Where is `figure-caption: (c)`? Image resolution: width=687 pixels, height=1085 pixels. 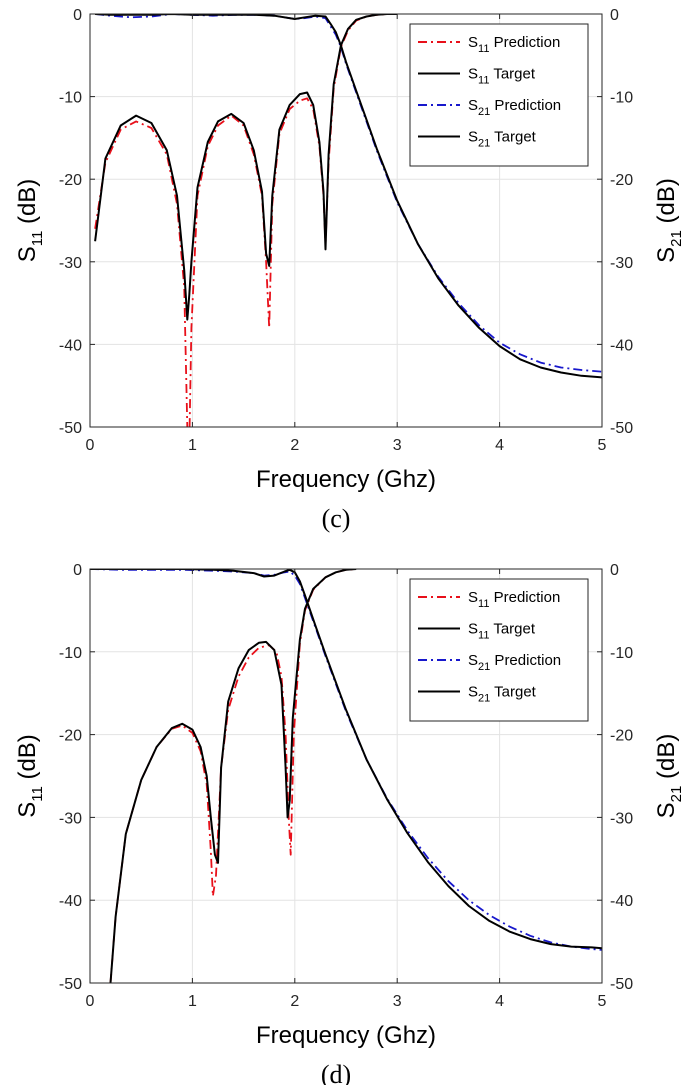
figure-caption: (c) is located at coordinates (336, 518).